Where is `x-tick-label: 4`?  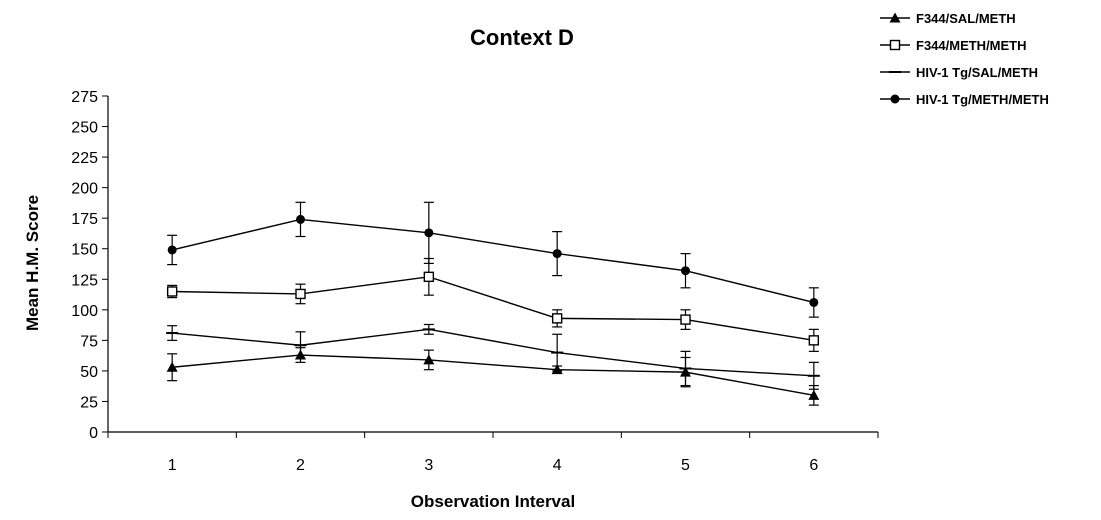 x-tick-label: 4 is located at coordinates (557, 465).